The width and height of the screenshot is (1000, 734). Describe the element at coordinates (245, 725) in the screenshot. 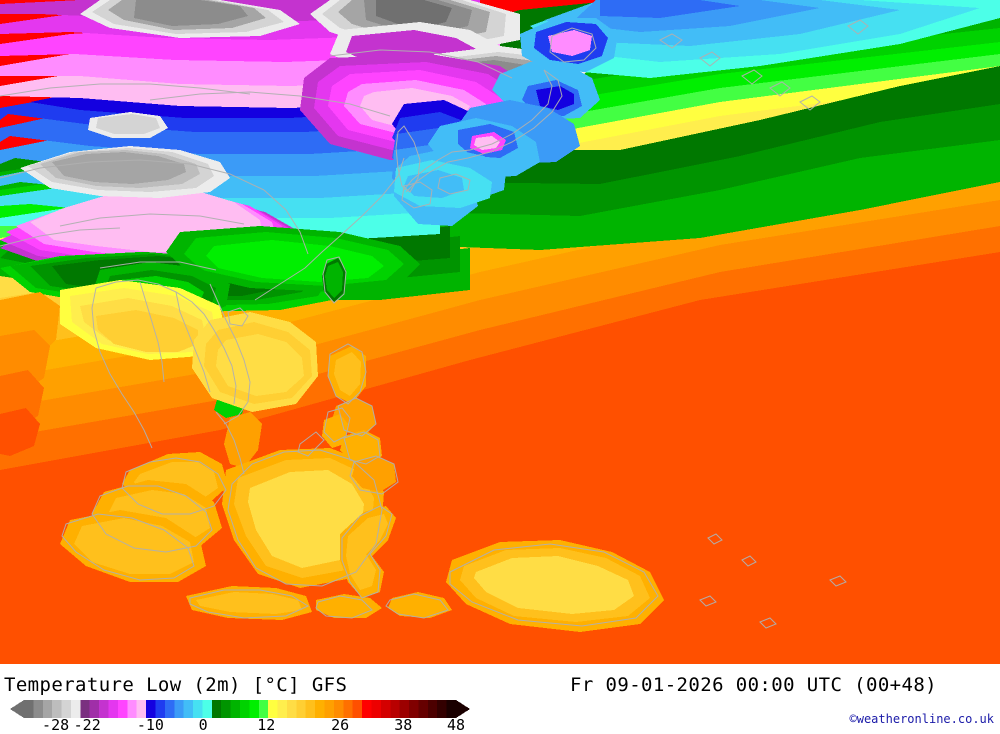

I see `colorbar-tick-labels: -28 -22 -10 0 12 26 38 48` at that location.